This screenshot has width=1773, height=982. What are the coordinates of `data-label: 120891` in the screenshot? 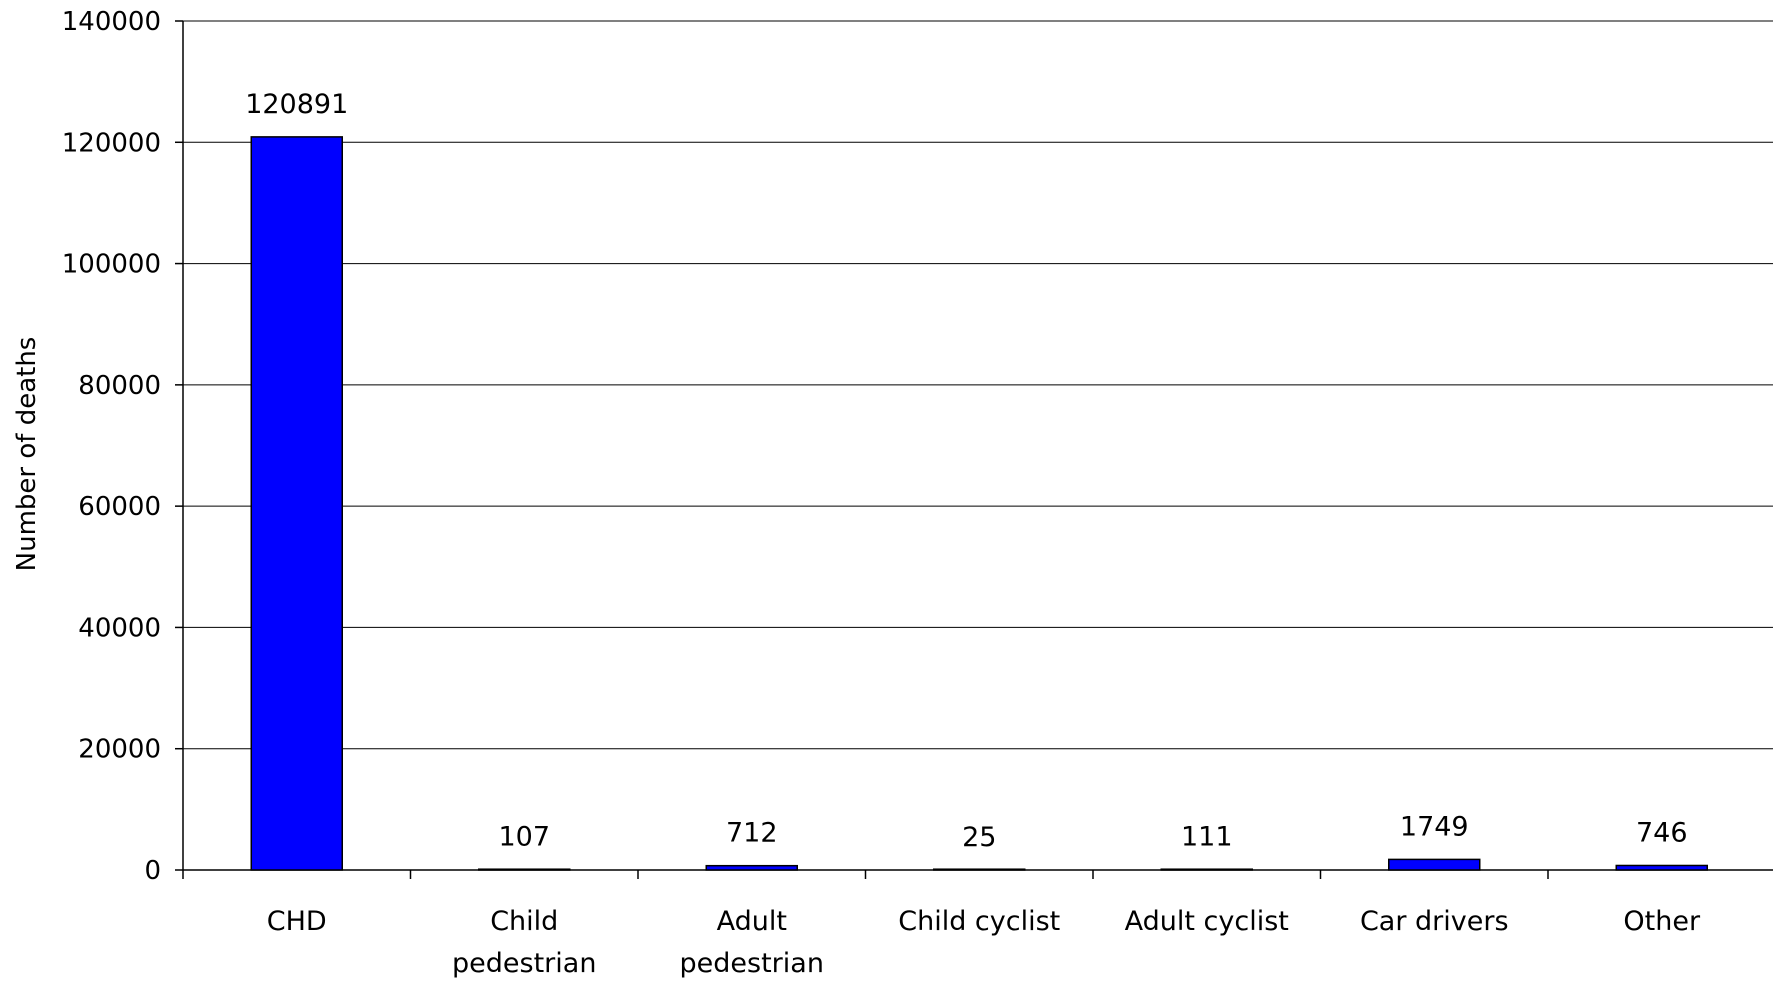 It's located at (296, 104).